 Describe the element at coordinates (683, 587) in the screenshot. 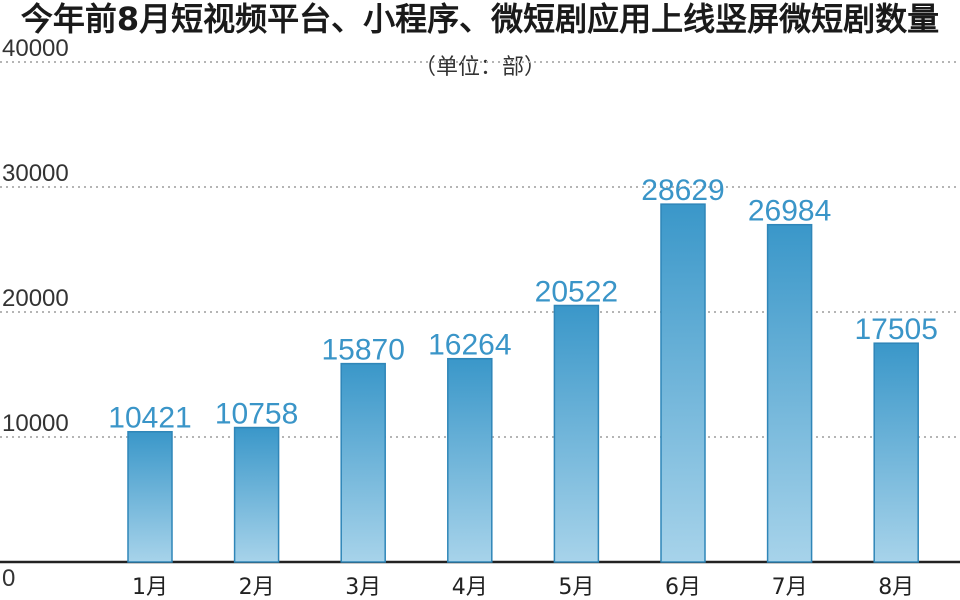

I see `x-category-label: 6月` at that location.